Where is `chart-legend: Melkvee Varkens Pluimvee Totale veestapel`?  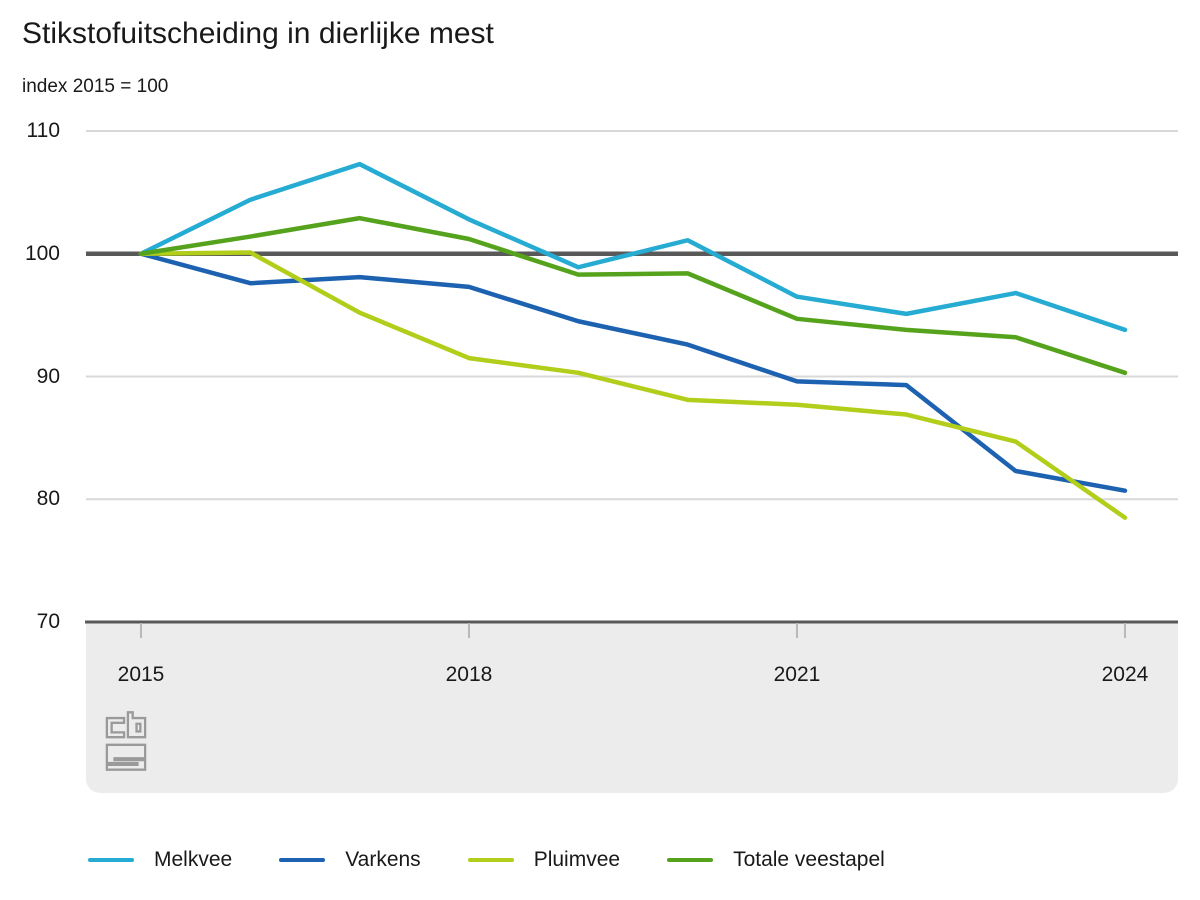 chart-legend: Melkvee Varkens Pluimvee Totale veestapel is located at coordinates (486, 860).